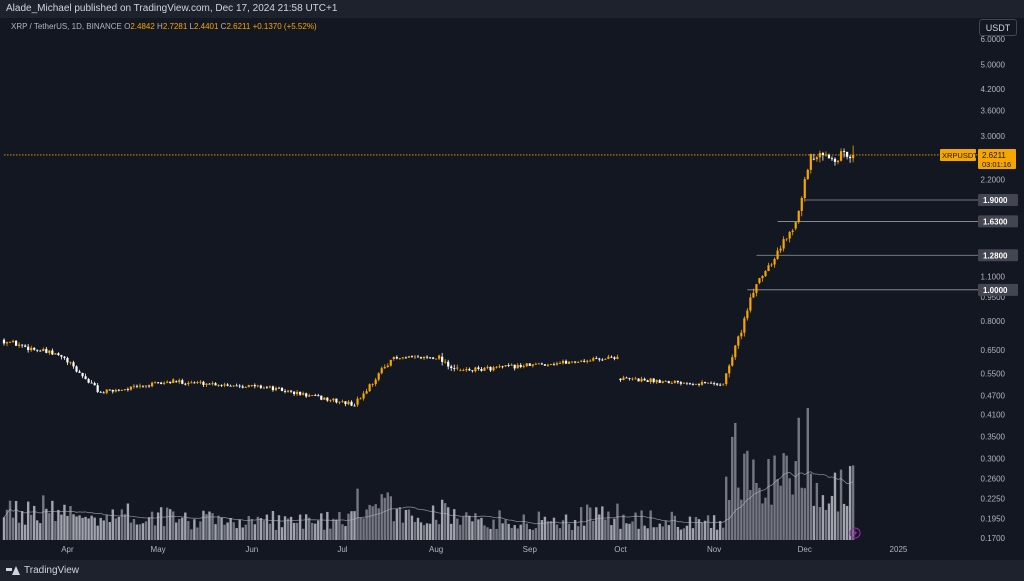 The image size is (1024, 581). Describe the element at coordinates (251, 549) in the screenshot. I see `x-tick-label: Jun` at that location.